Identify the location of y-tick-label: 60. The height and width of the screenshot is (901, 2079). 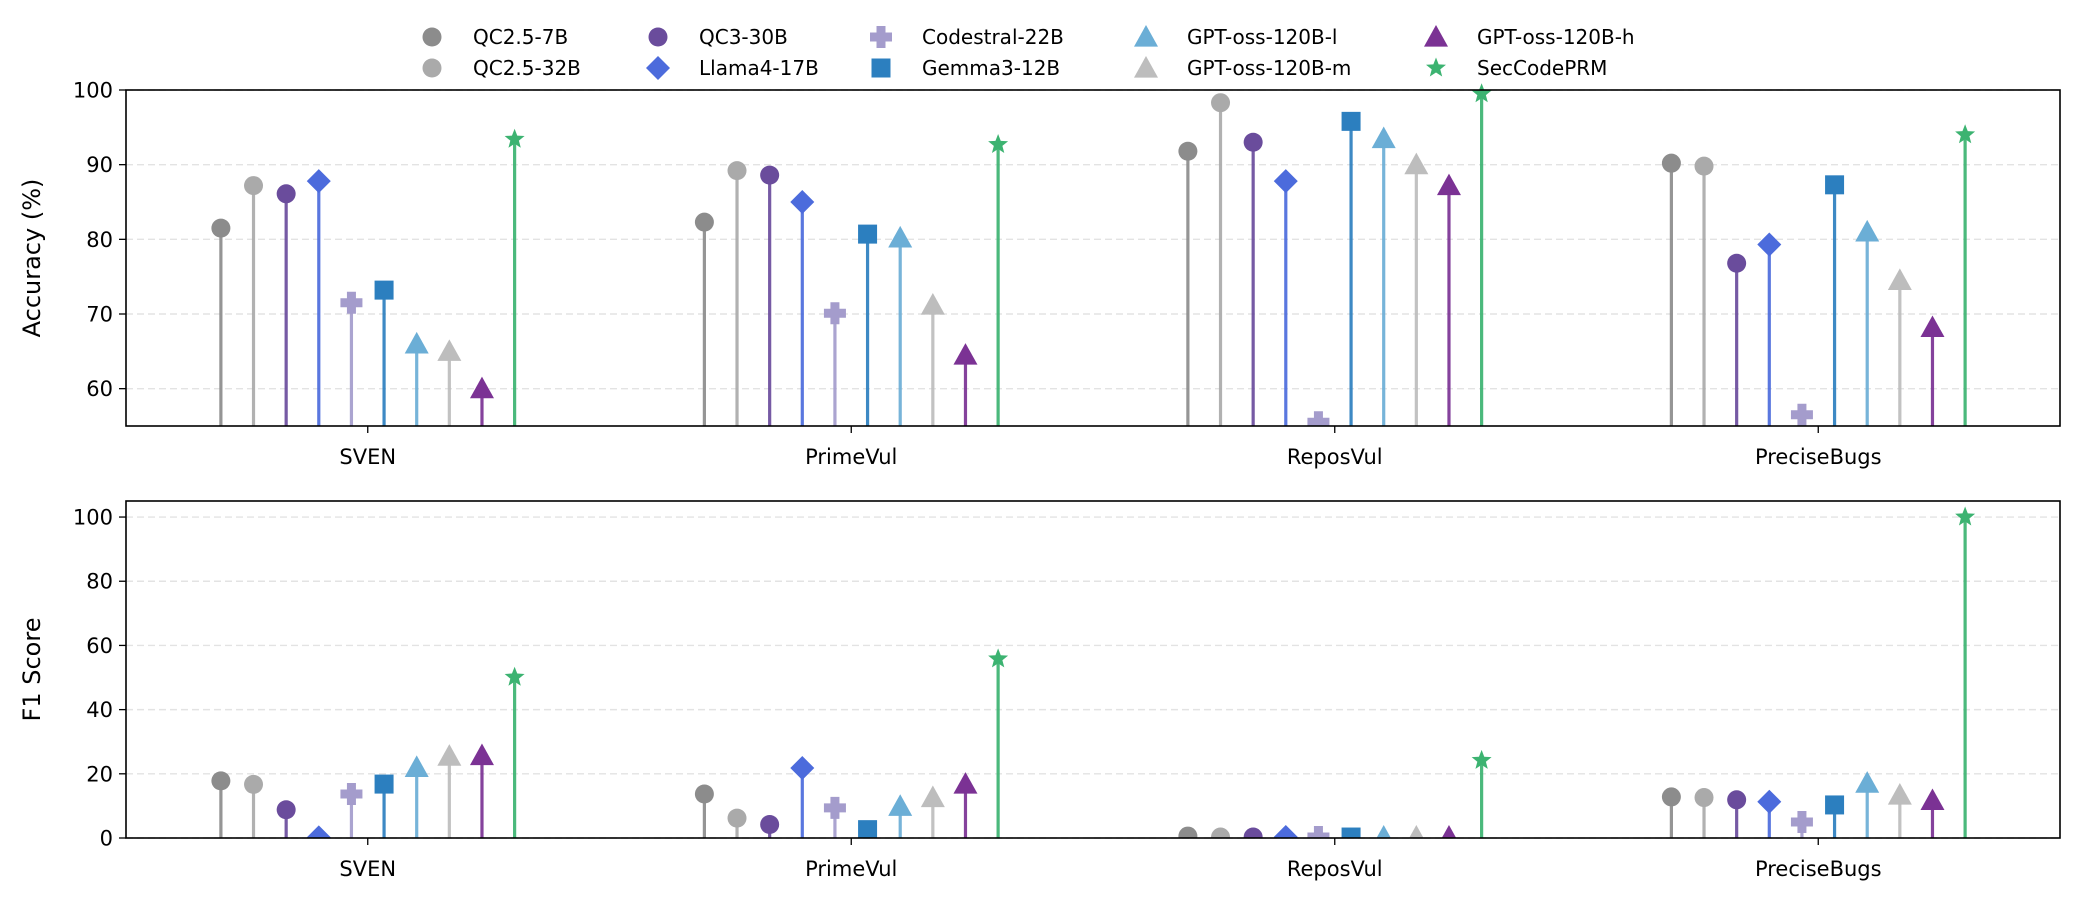
(99, 646).